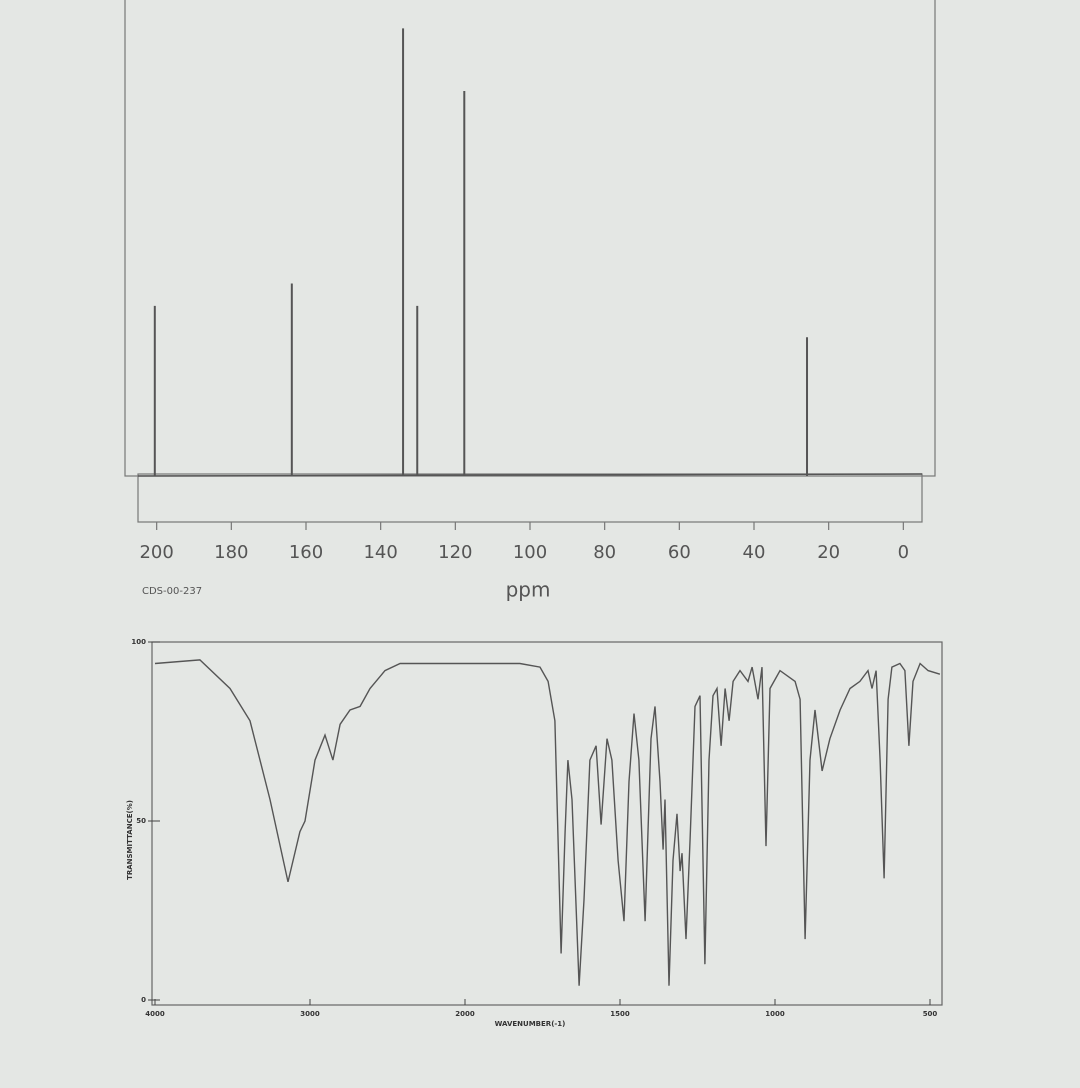  Describe the element at coordinates (620, 1014) in the screenshot. I see `x-tick-label: 1500` at that location.